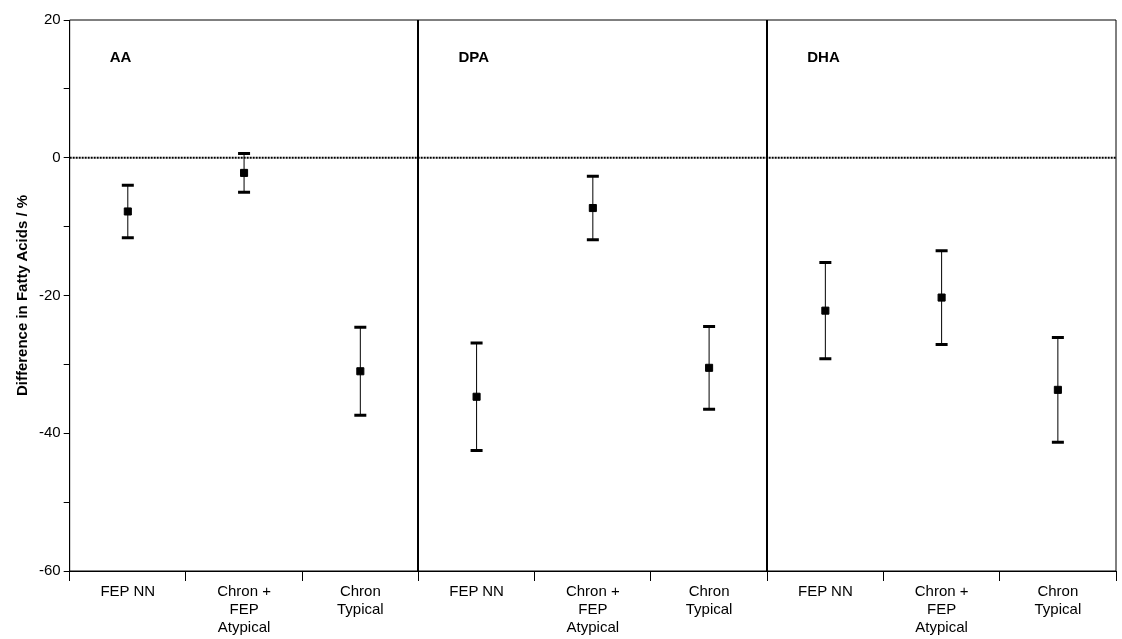 This screenshot has height=639, width=1122. I want to click on annotation: DHA, so click(823, 56).